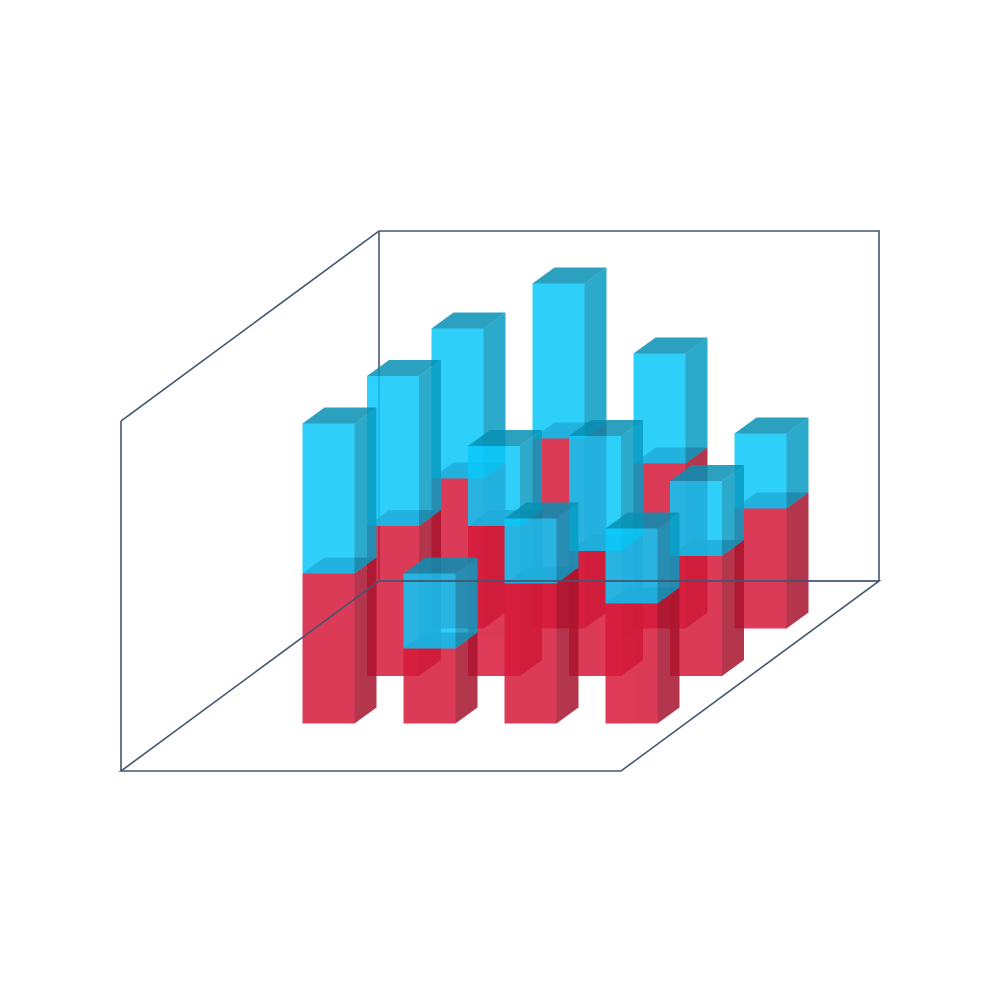  I want to click on bar-segment-x1-z1-s1, so click(339, 640).